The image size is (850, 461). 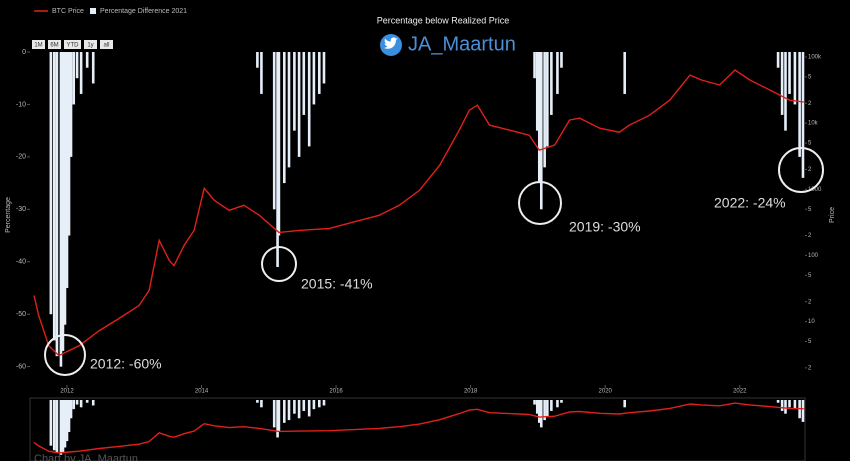 What do you see at coordinates (86, 457) in the screenshot?
I see `credit: Chart by JA_Maartun` at bounding box center [86, 457].